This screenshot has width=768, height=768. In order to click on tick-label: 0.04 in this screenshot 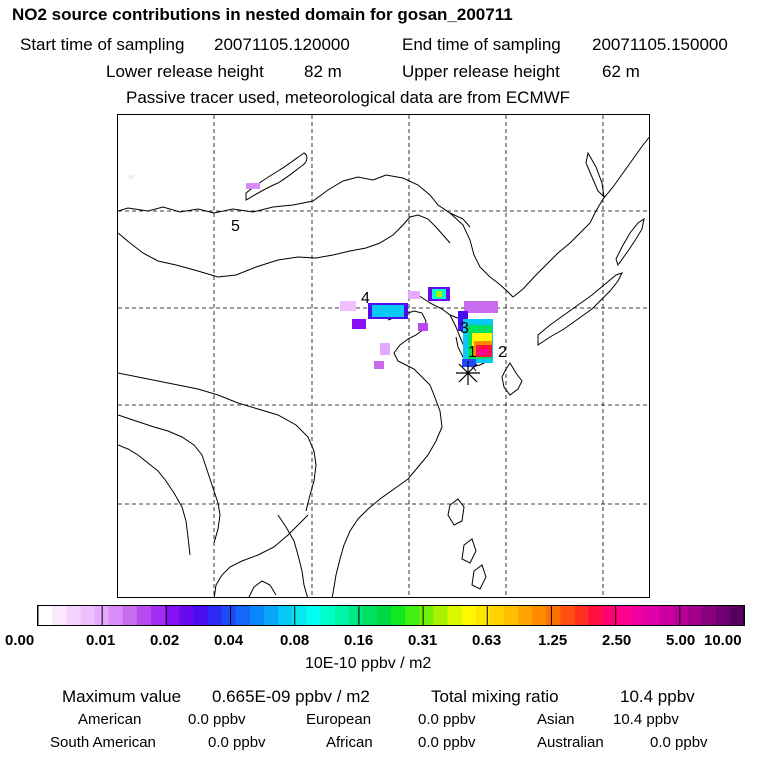, I will do `click(229, 640)`.